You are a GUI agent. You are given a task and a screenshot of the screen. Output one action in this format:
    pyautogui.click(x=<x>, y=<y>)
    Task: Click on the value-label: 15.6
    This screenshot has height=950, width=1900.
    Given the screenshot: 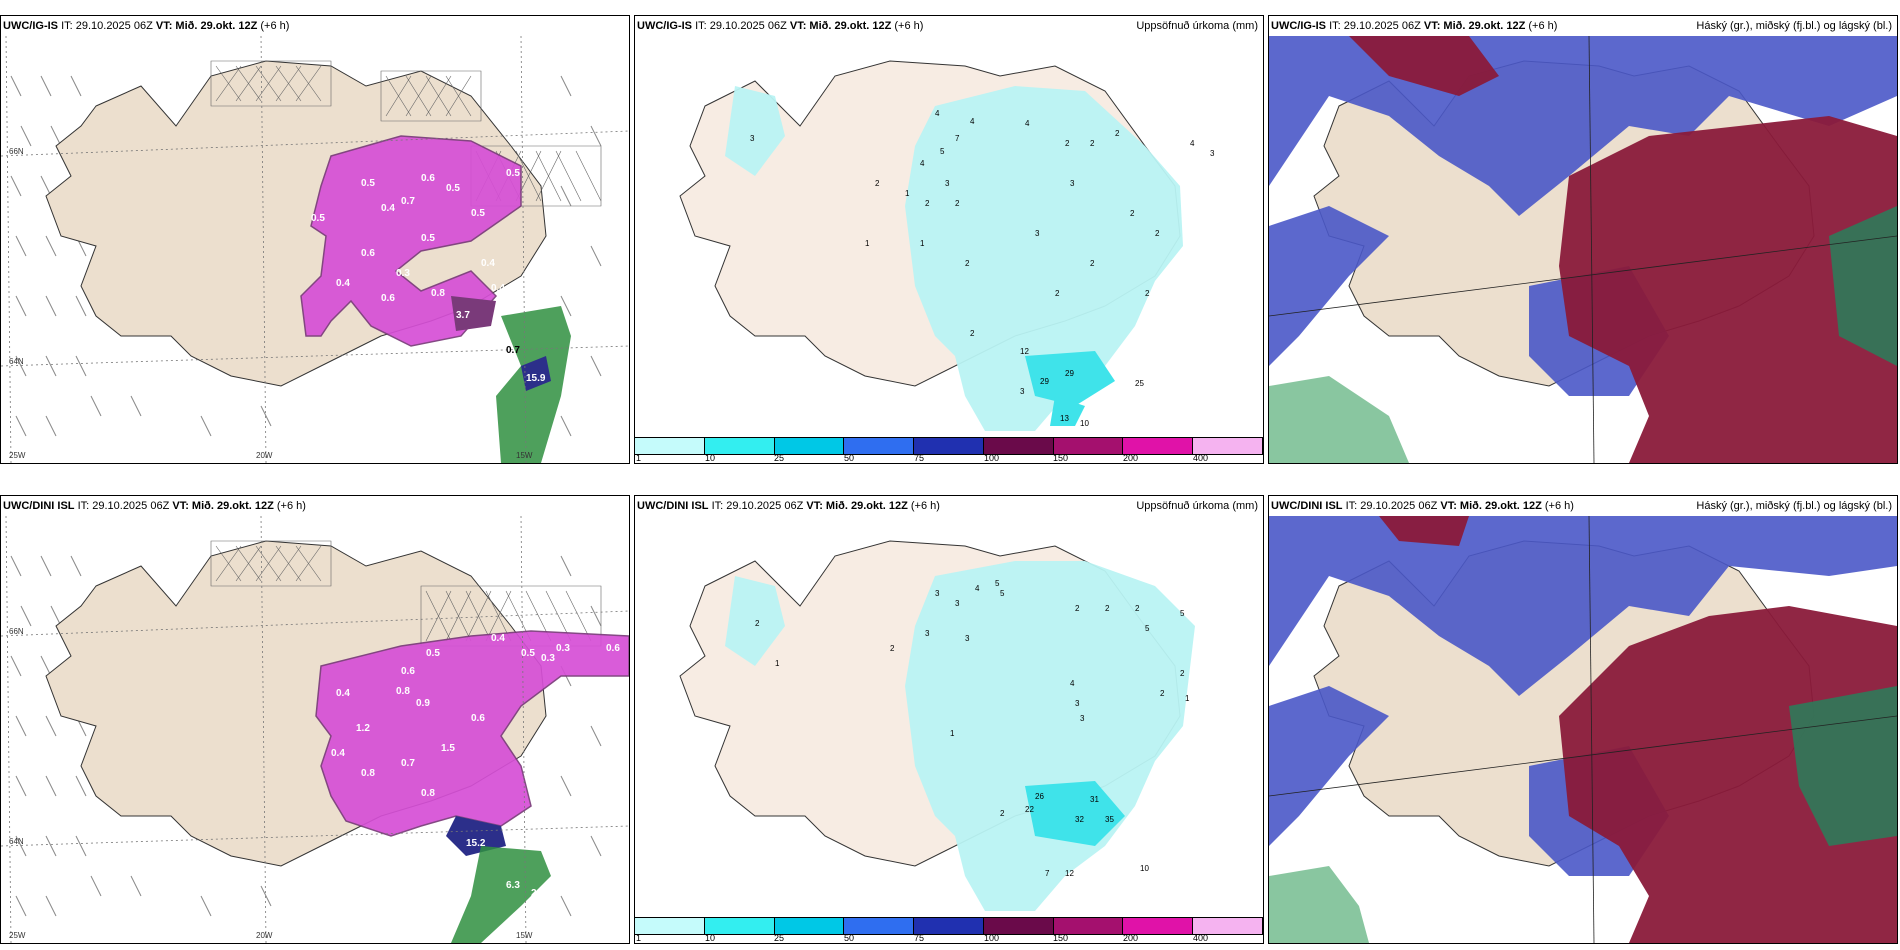 What is the action you would take?
    pyautogui.click(x=481, y=335)
    